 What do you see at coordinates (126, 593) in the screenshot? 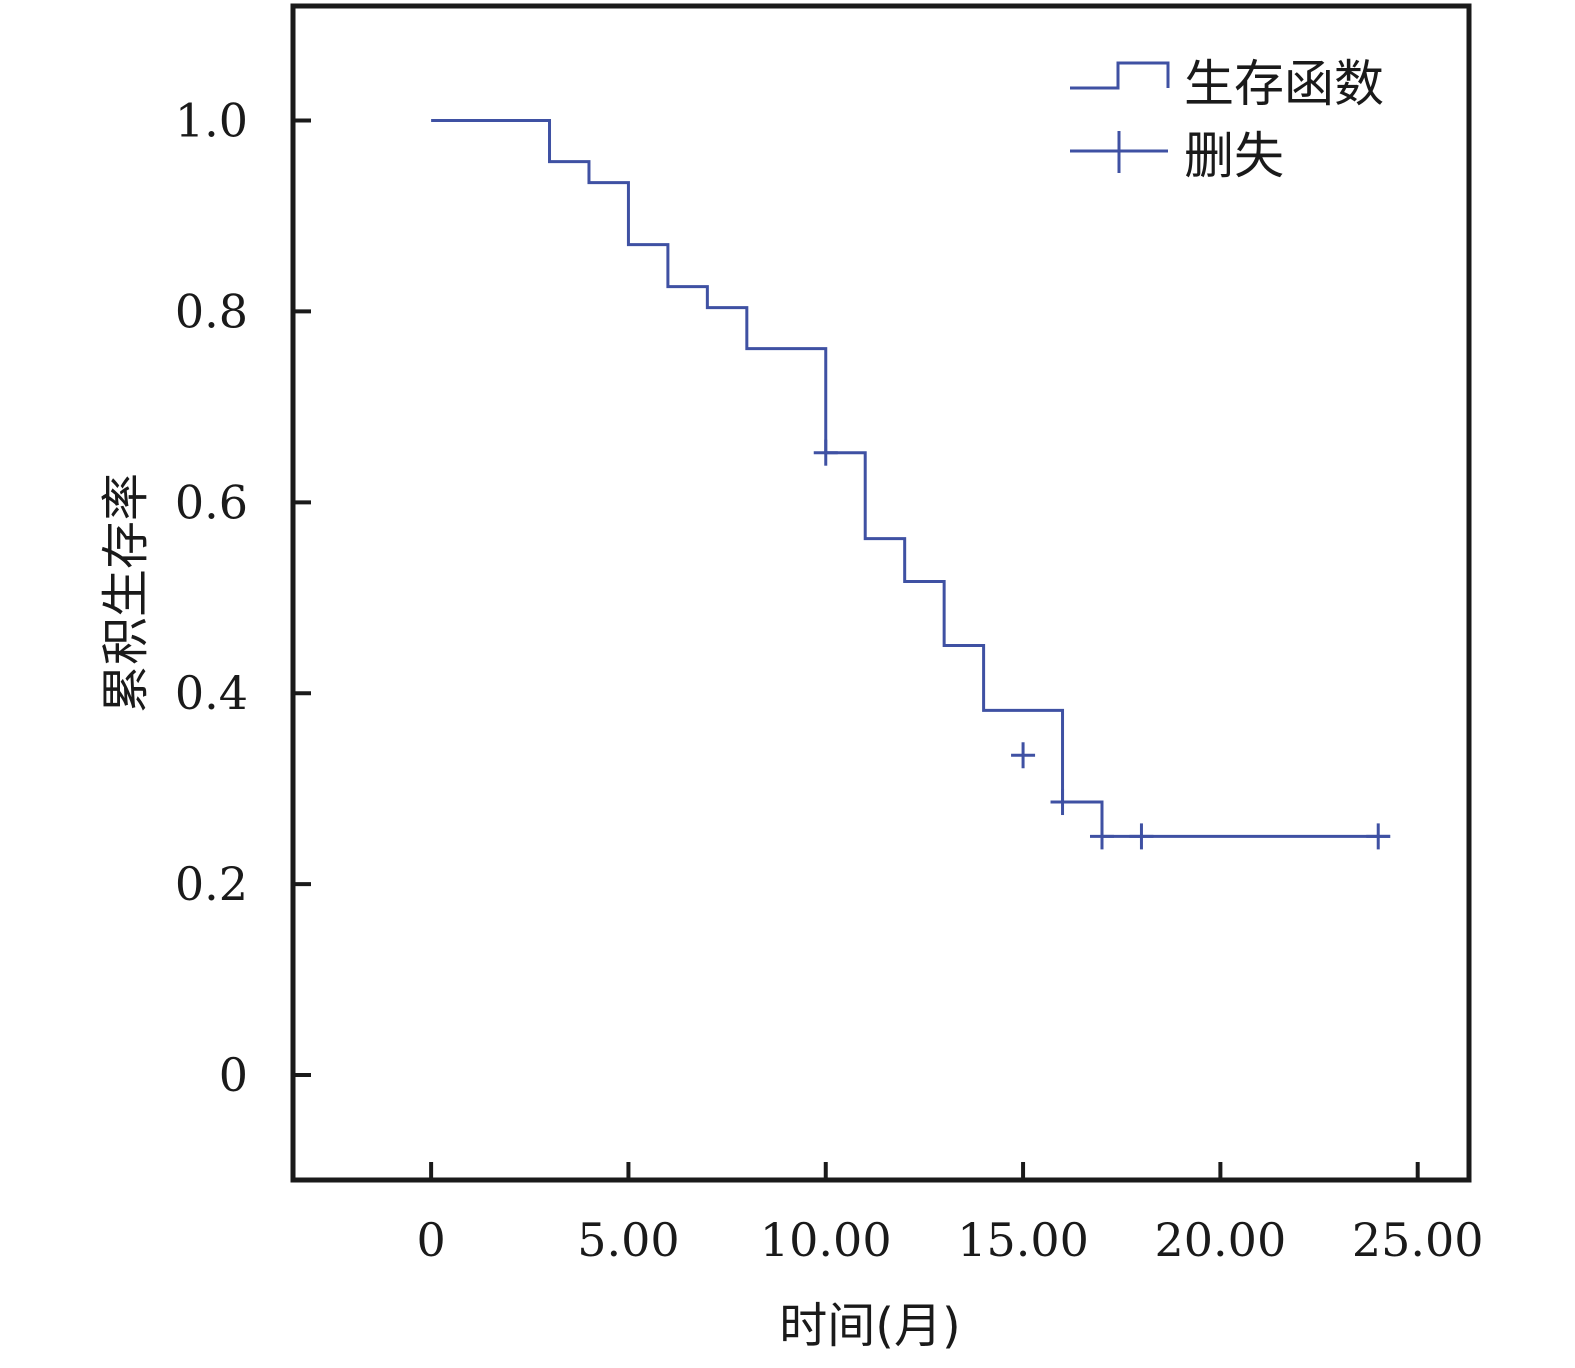
I see `y-axis-title: 累积生存率` at bounding box center [126, 593].